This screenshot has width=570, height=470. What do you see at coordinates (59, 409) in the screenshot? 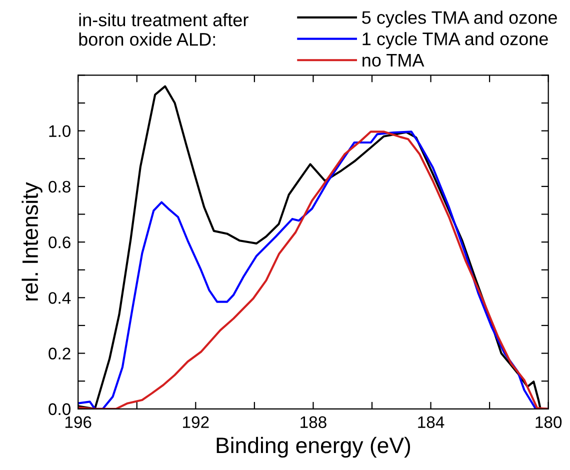
I see `y-tick-label: 0.0` at bounding box center [59, 409].